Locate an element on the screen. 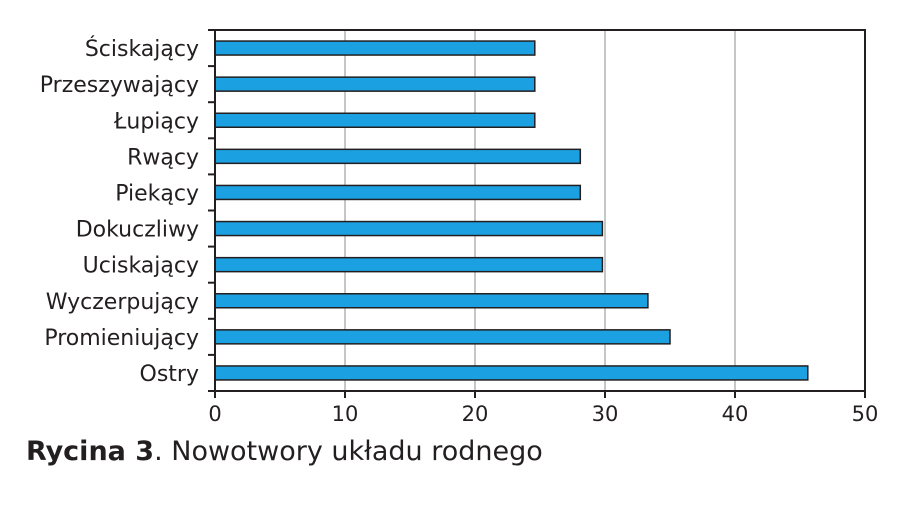  category-label: Ostry is located at coordinates (169, 374).